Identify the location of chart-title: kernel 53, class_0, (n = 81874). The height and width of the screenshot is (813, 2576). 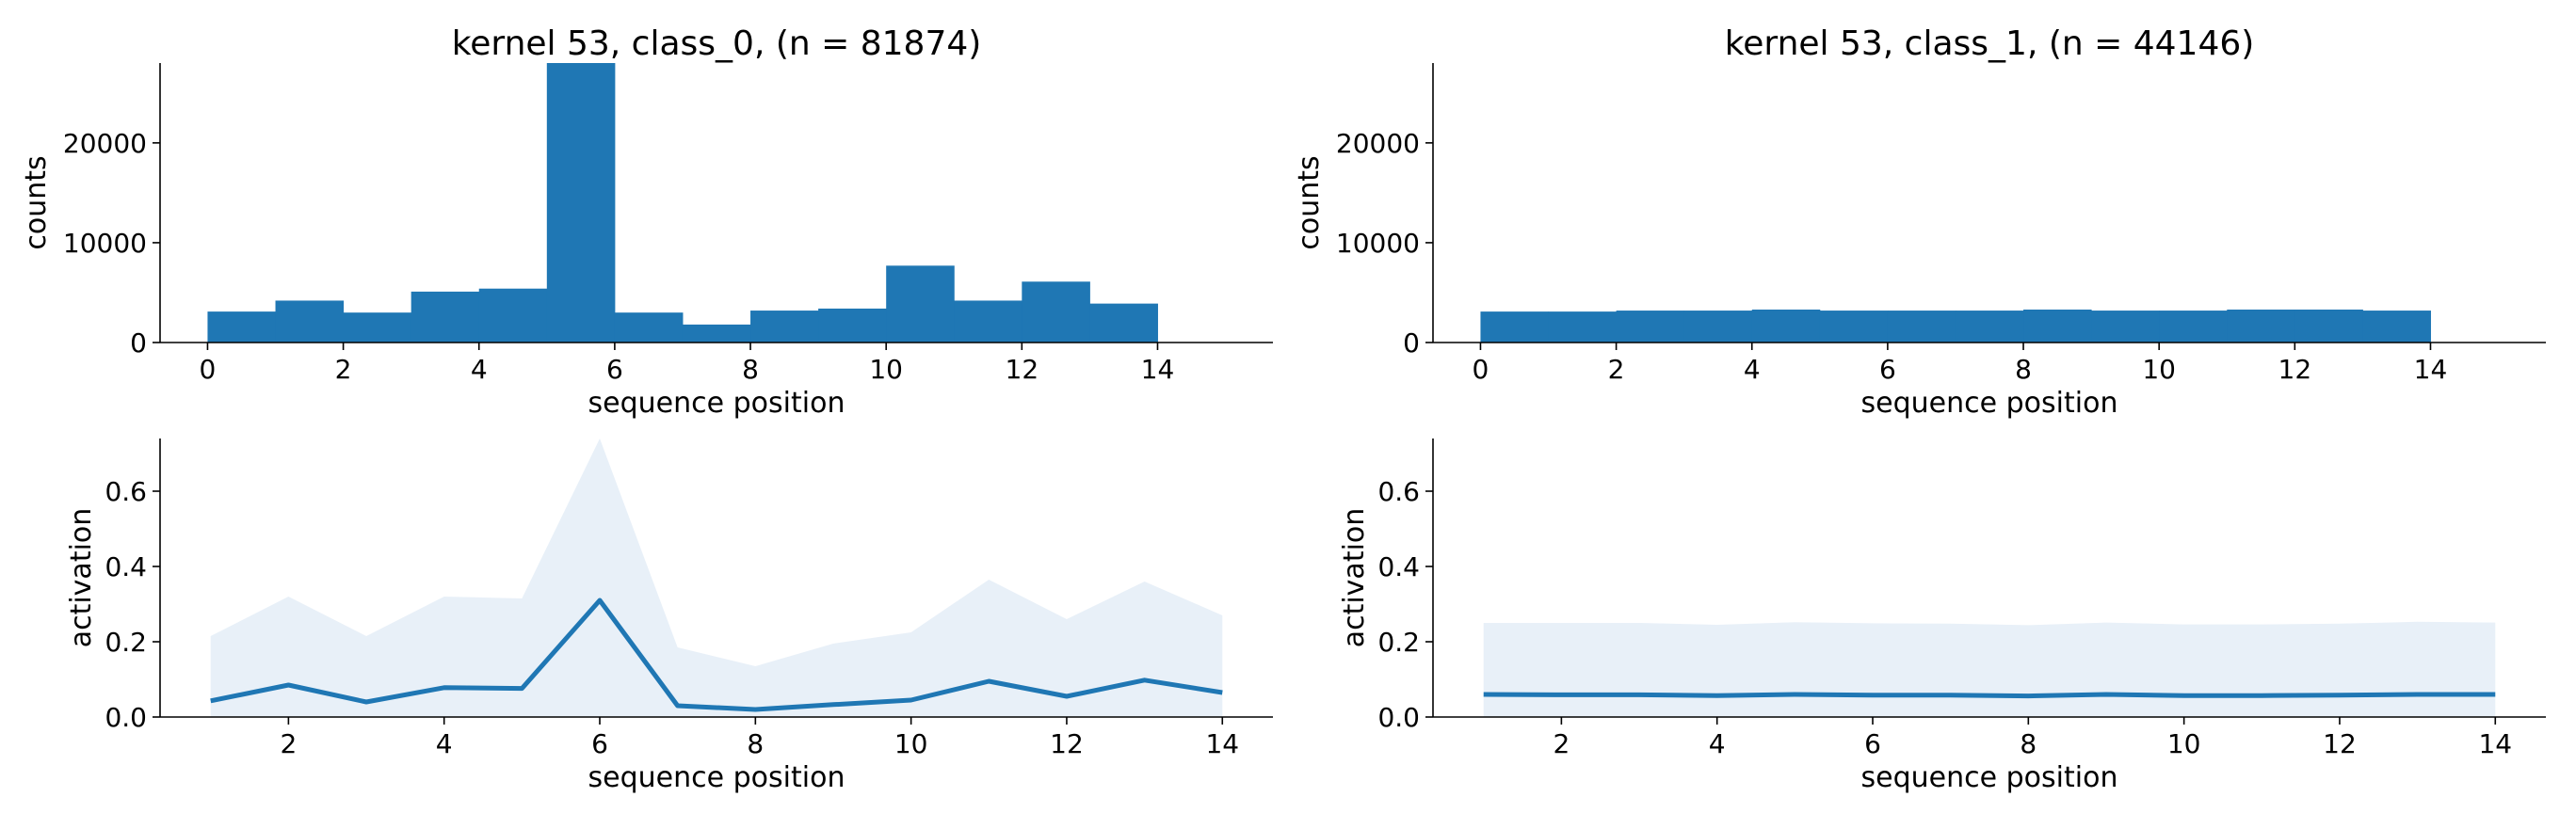
(717, 43).